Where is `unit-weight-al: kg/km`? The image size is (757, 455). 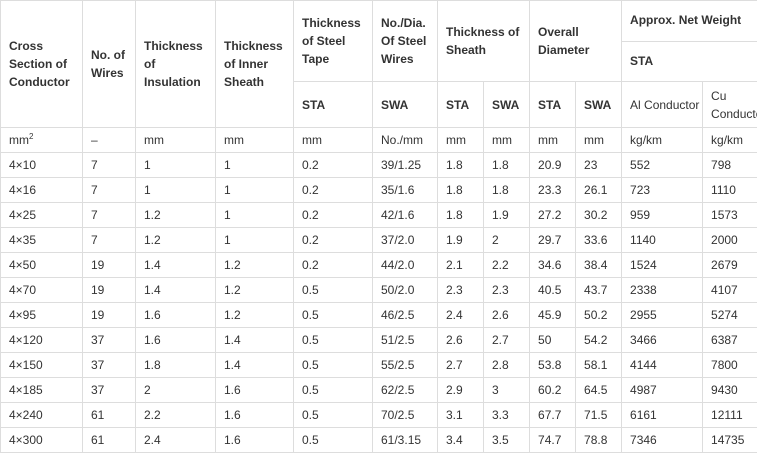 unit-weight-al: kg/km is located at coordinates (662, 140).